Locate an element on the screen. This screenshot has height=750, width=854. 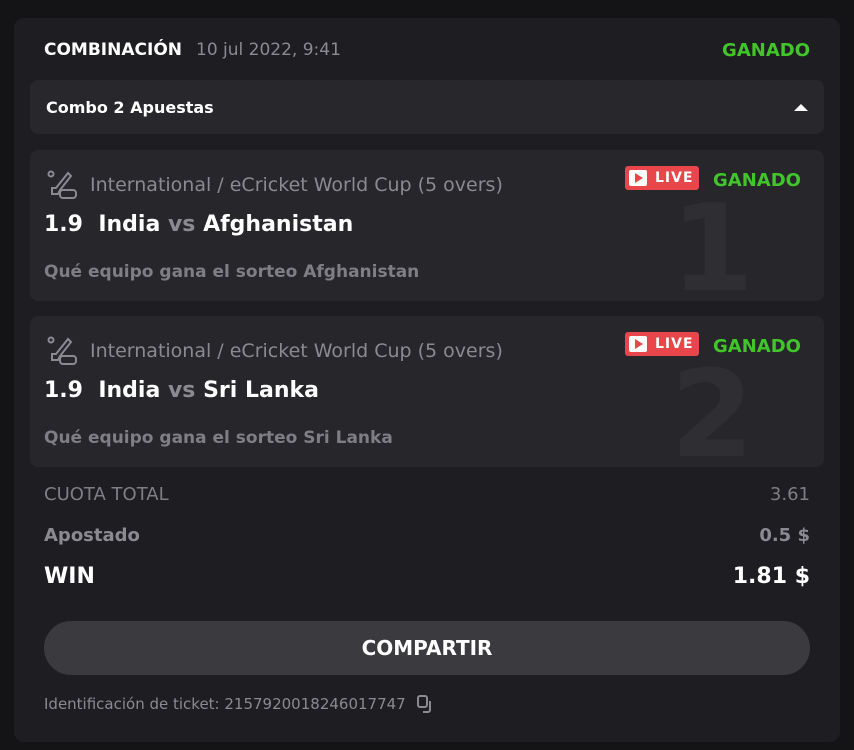
share-button: COMPARTIR is located at coordinates (427, 648).